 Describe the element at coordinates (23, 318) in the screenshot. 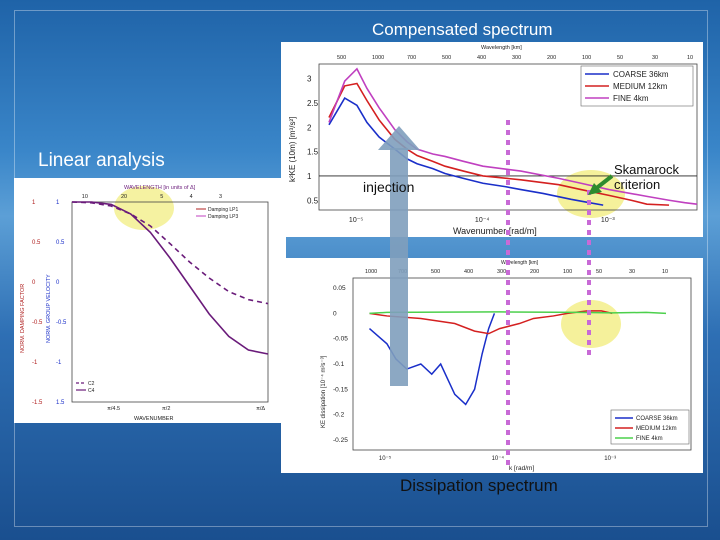

I see `y-axis-label-left: NORM. DAMPING FACTOR` at that location.